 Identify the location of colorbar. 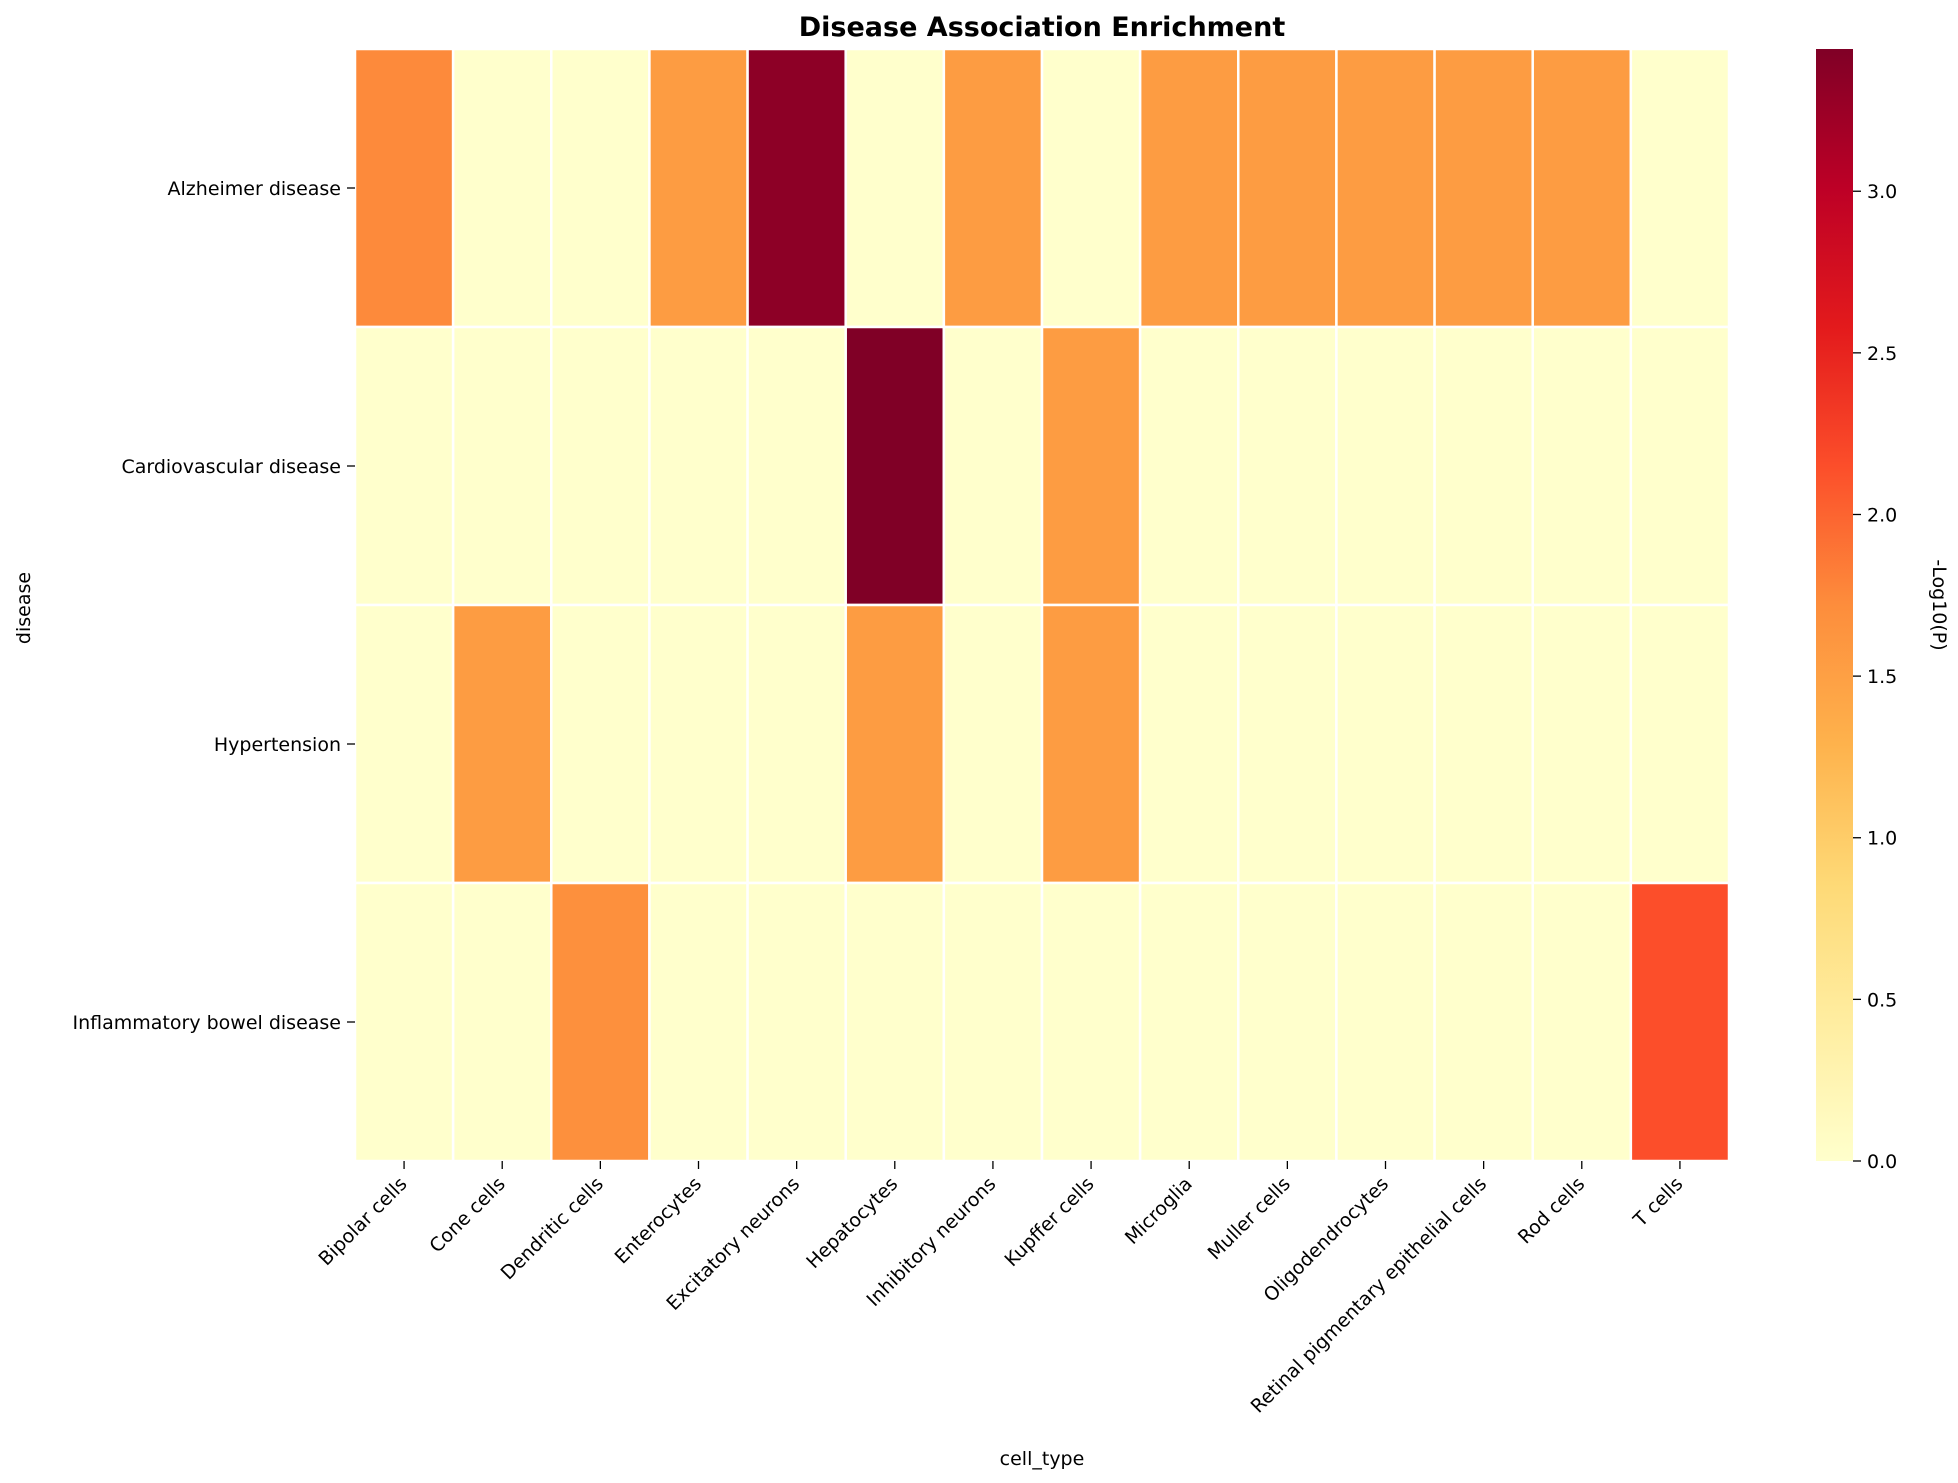
(1834, 605).